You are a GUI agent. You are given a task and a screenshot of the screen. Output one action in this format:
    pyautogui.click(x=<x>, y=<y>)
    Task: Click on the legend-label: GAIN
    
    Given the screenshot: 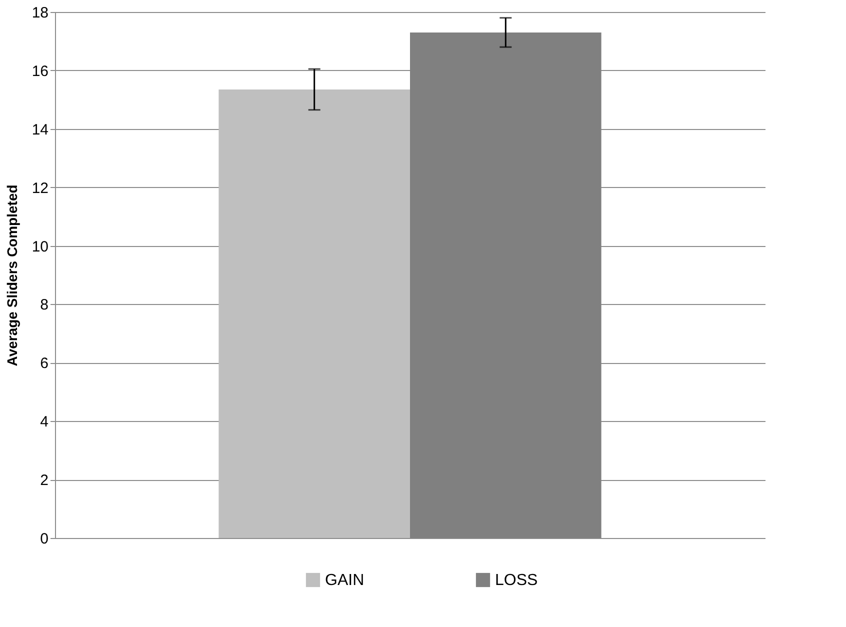 What is the action you would take?
    pyautogui.click(x=344, y=580)
    